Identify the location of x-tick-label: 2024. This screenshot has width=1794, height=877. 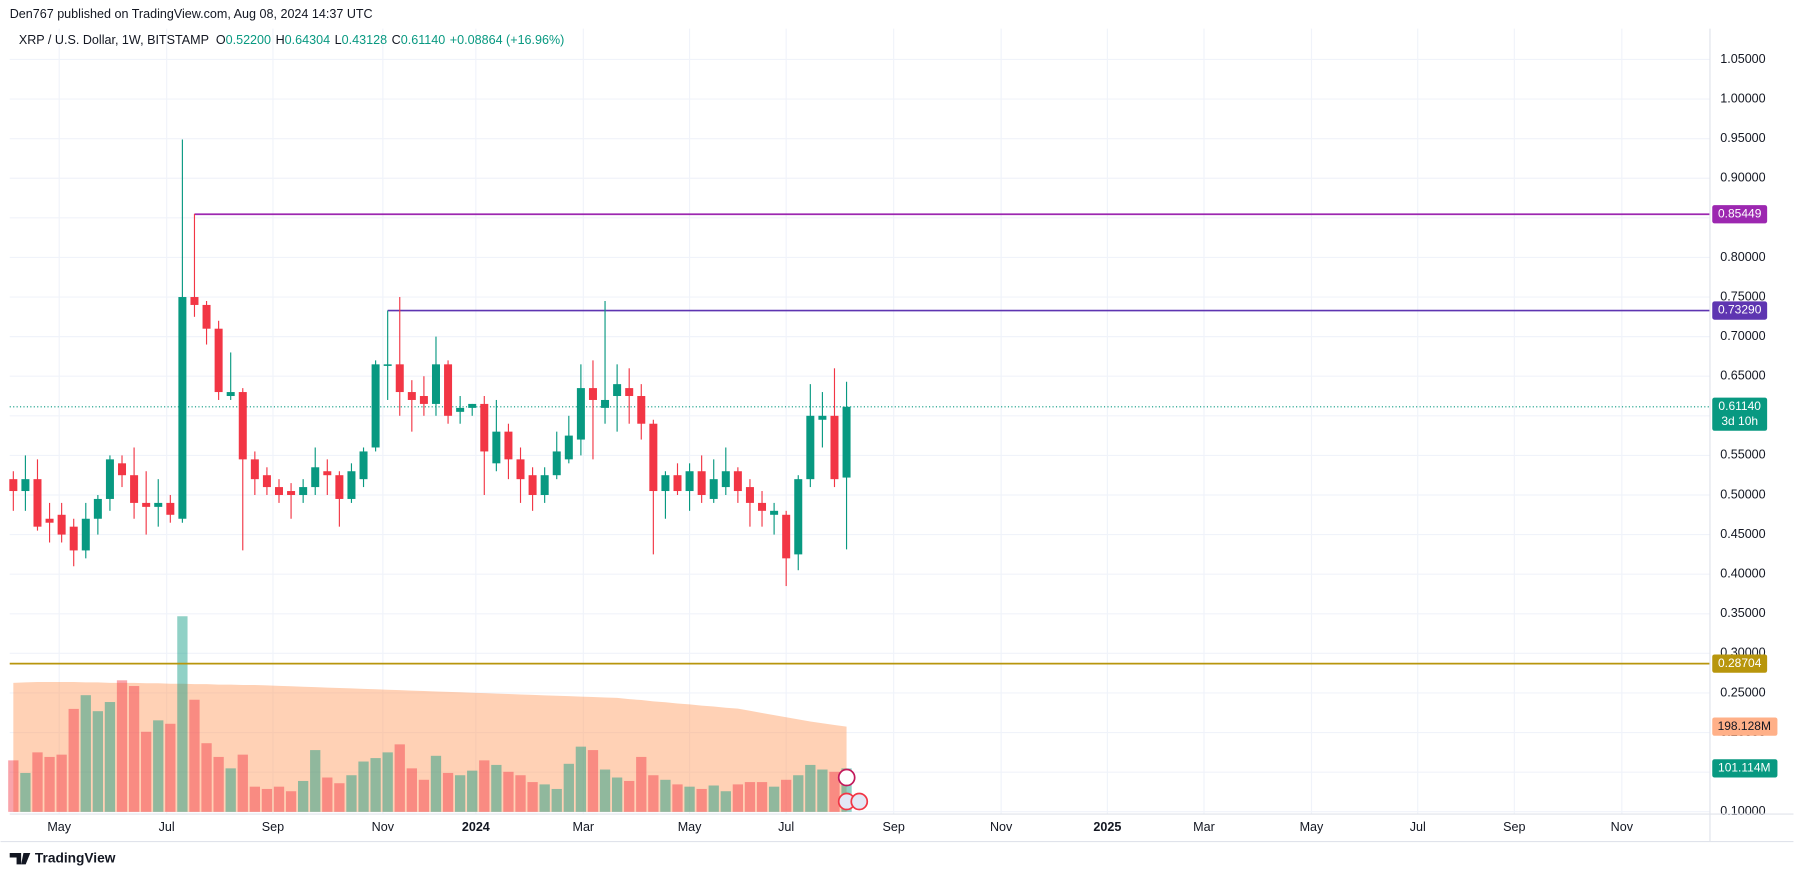
(476, 827).